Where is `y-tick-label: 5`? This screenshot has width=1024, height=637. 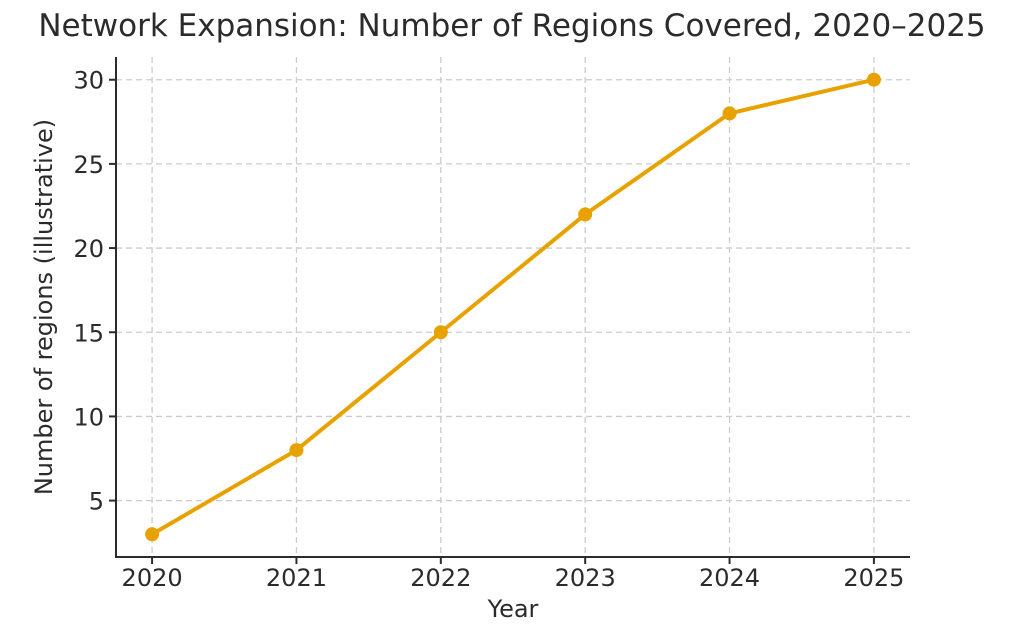
y-tick-label: 5 is located at coordinates (96, 502).